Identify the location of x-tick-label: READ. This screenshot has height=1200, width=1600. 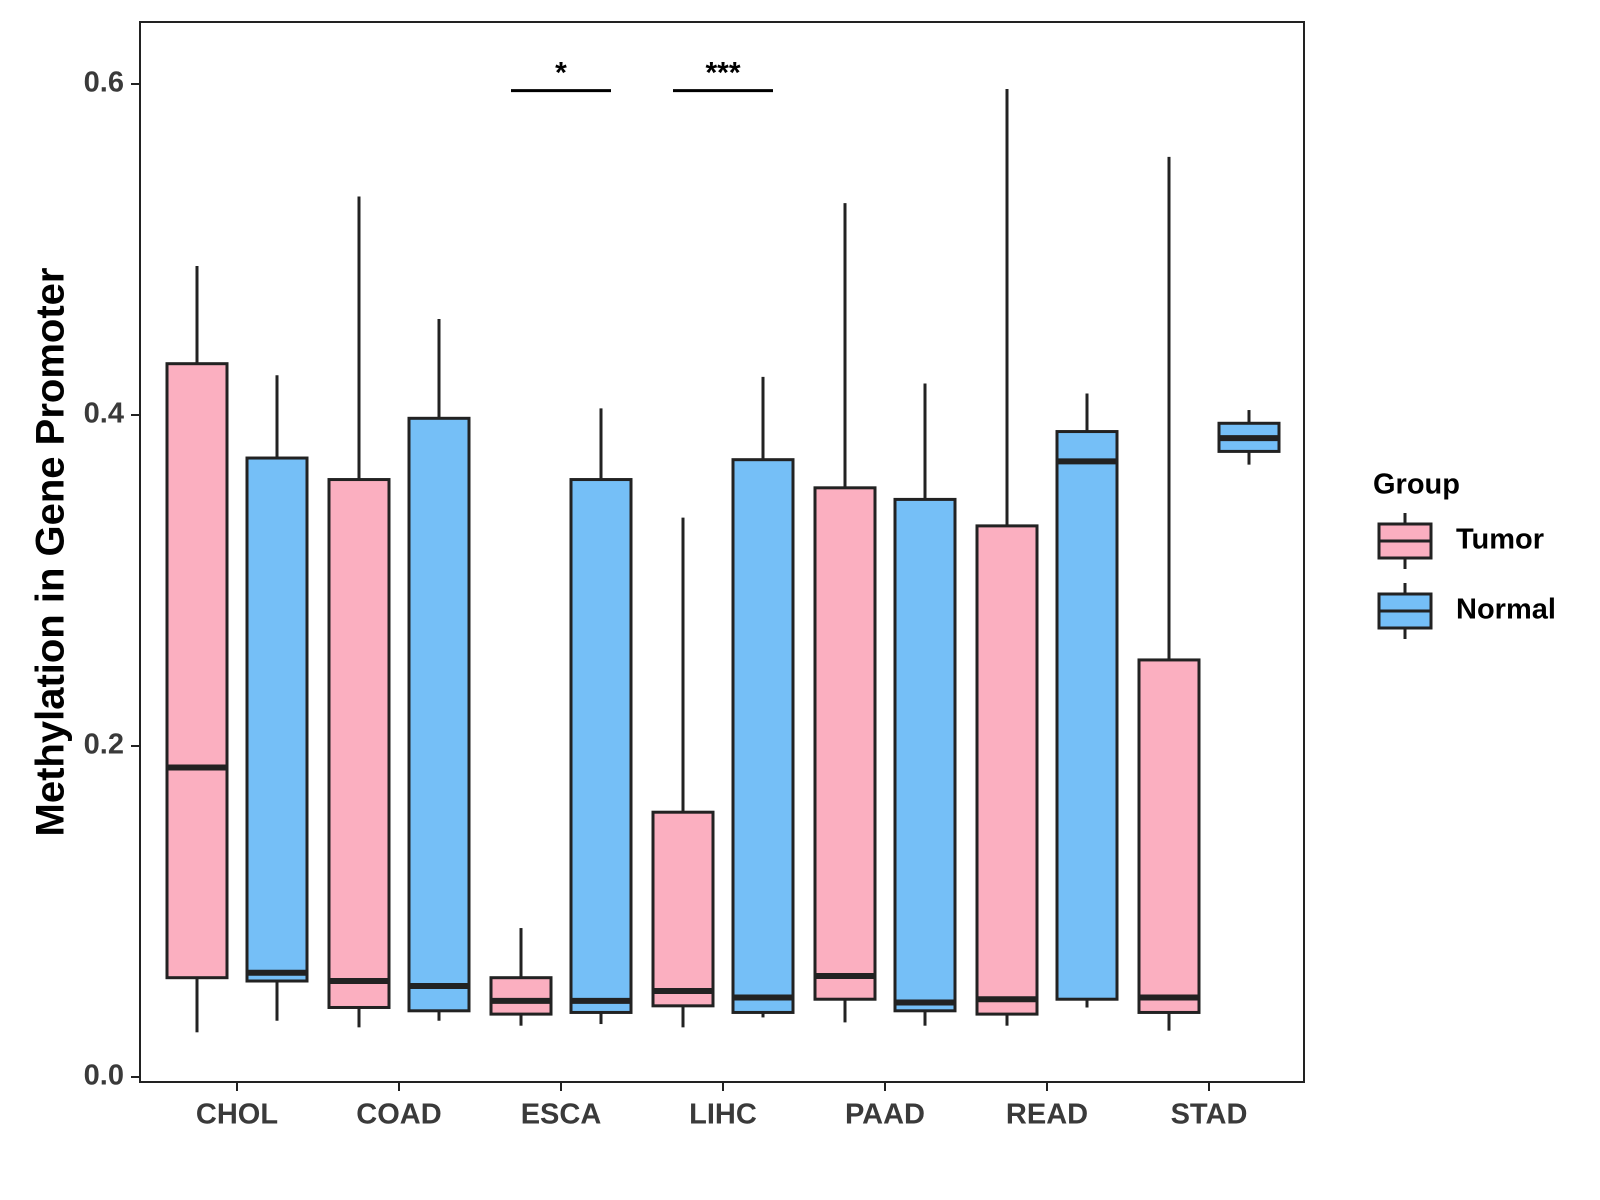
(1047, 1115).